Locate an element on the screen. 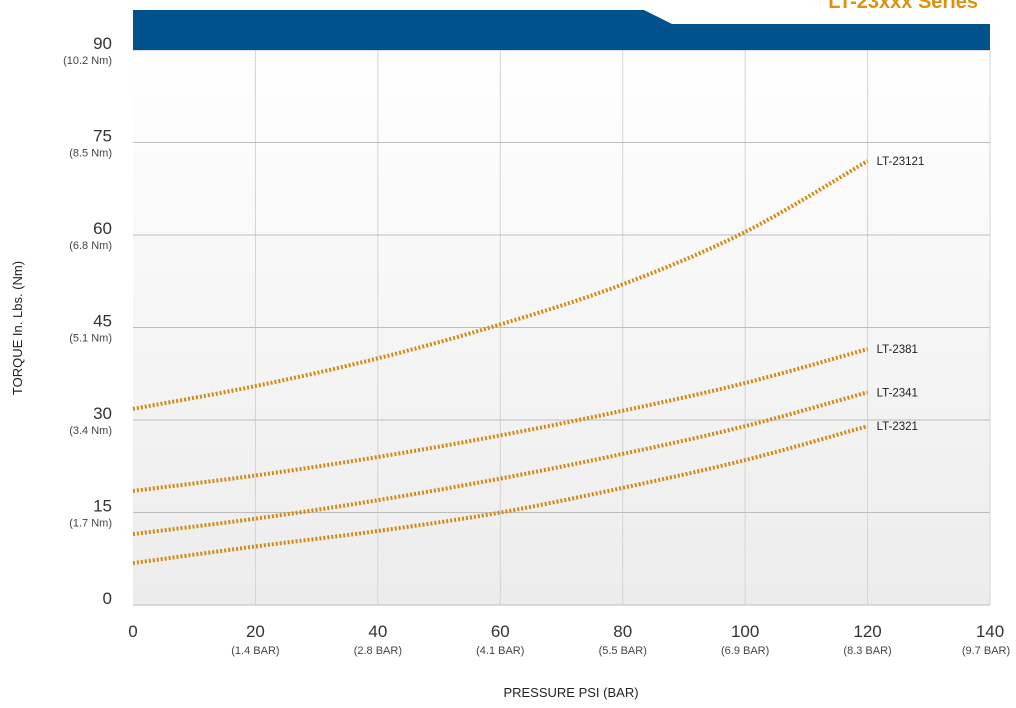 The width and height of the screenshot is (1016, 708). series-label-lt-2381: LT-2381 is located at coordinates (897, 350).